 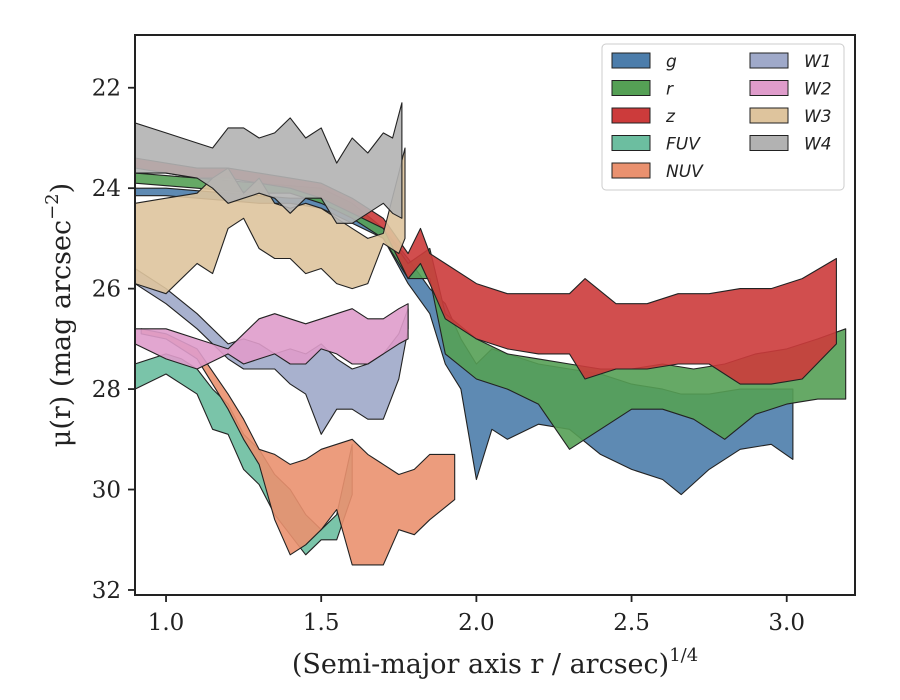 I want to click on x-tick-label: 1.0, so click(x=166, y=623).